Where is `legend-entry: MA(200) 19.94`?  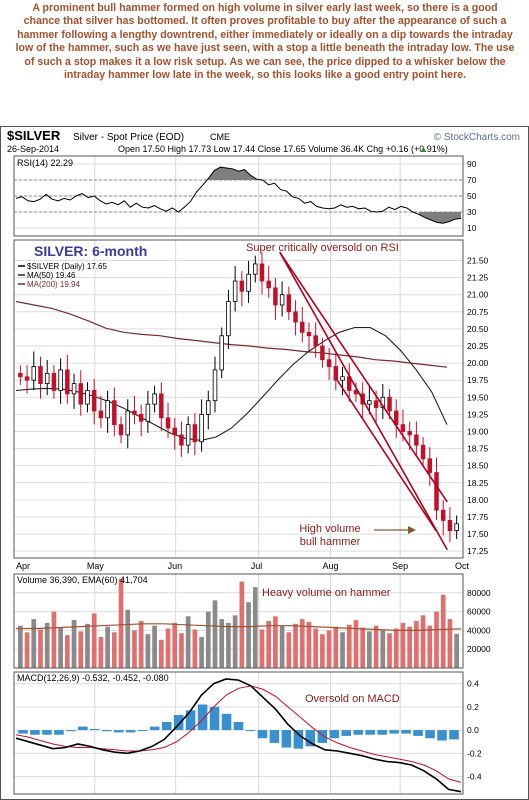
legend-entry: MA(200) 19.94 is located at coordinates (53, 284).